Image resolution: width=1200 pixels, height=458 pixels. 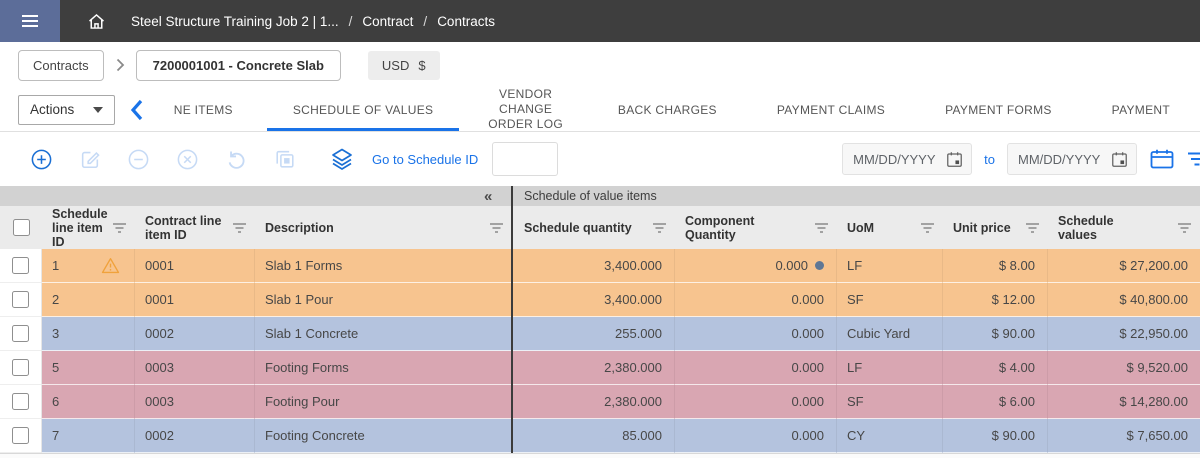 What do you see at coordinates (383, 436) in the screenshot?
I see `cell-description: Footing Concrete` at bounding box center [383, 436].